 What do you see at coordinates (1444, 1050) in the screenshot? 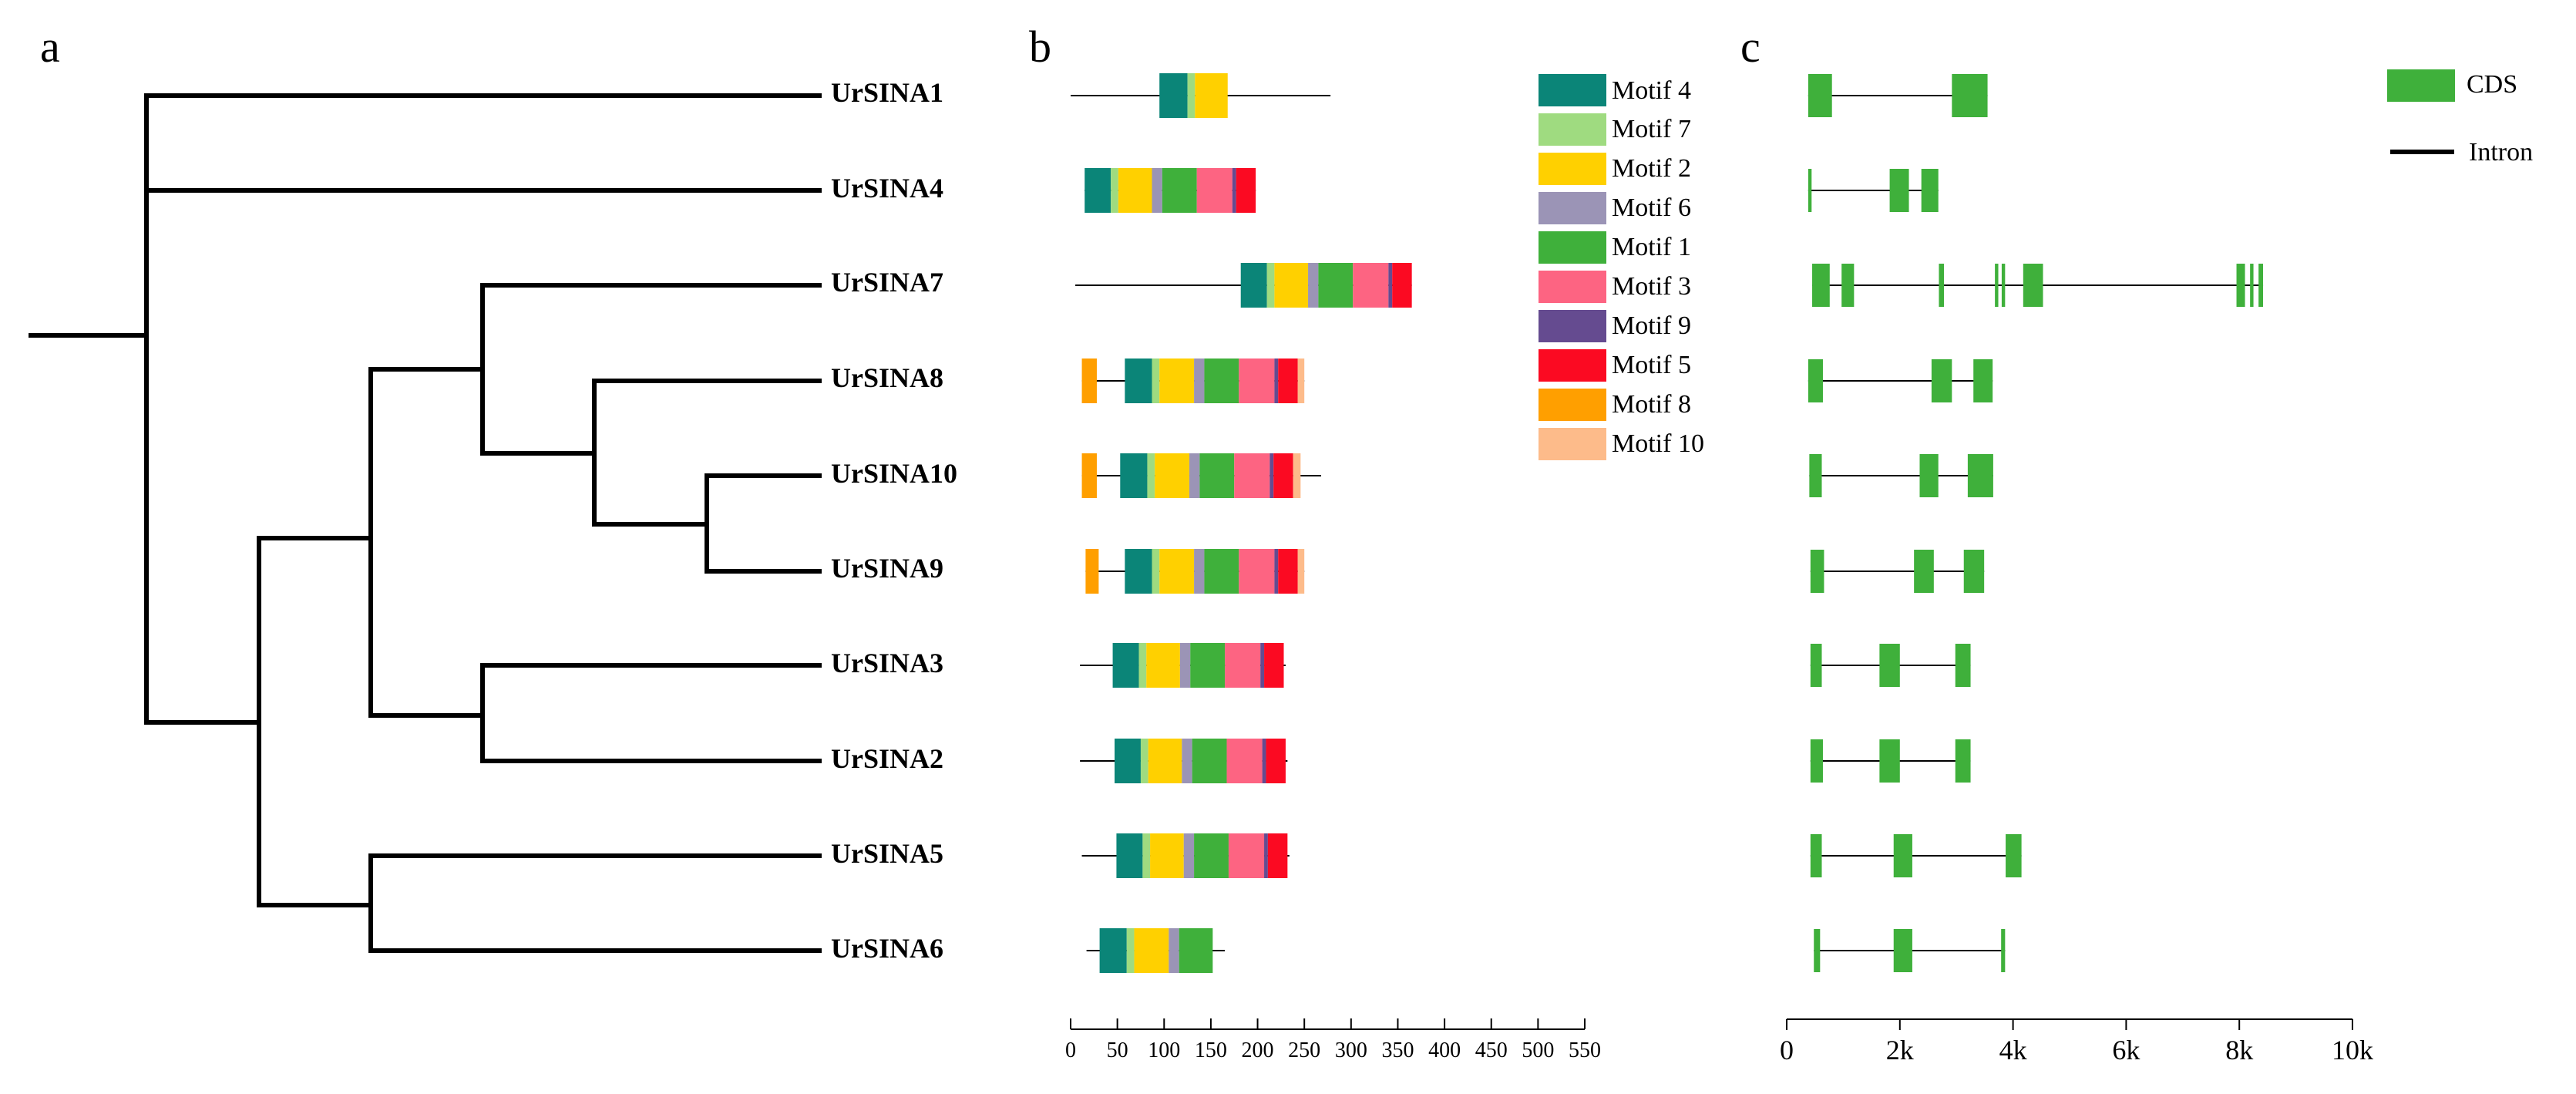
I see `motif-axis-tick-label: 400` at bounding box center [1444, 1050].